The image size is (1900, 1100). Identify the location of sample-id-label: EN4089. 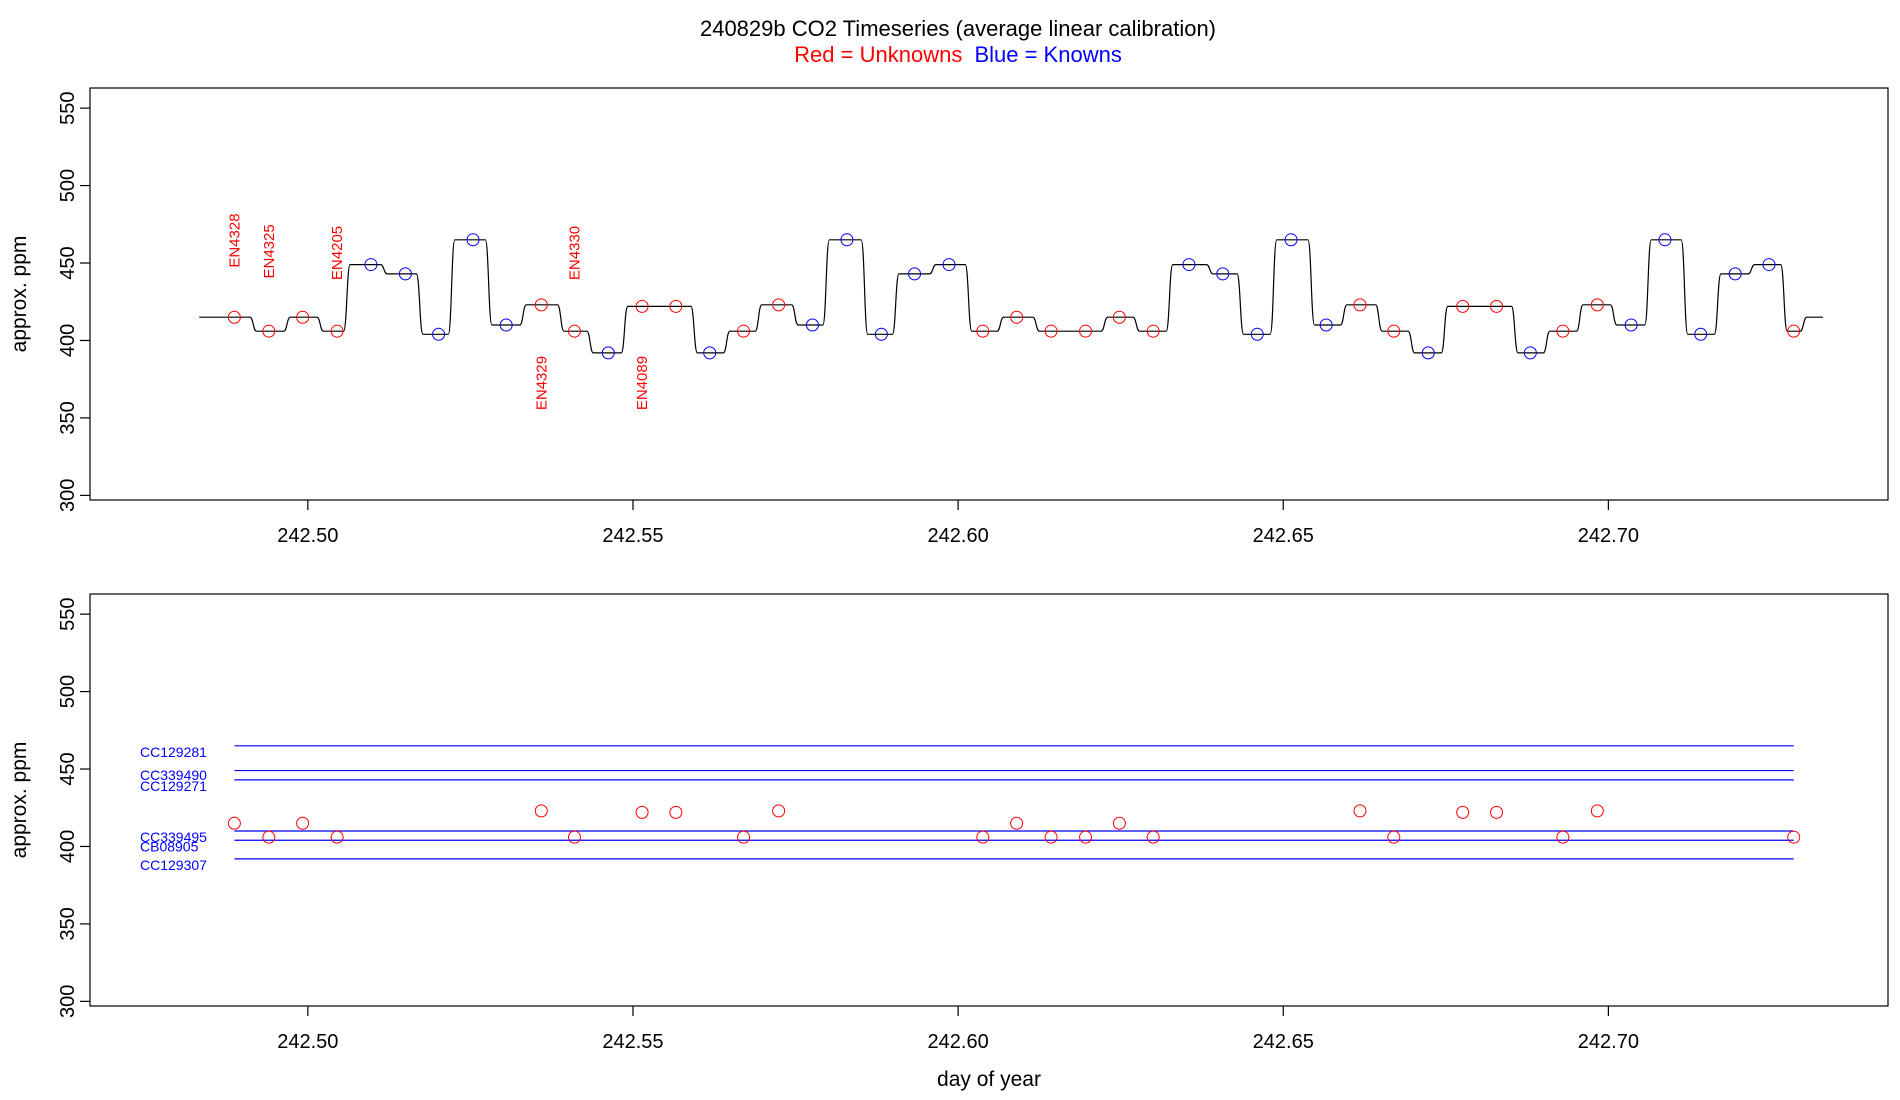
(642, 383).